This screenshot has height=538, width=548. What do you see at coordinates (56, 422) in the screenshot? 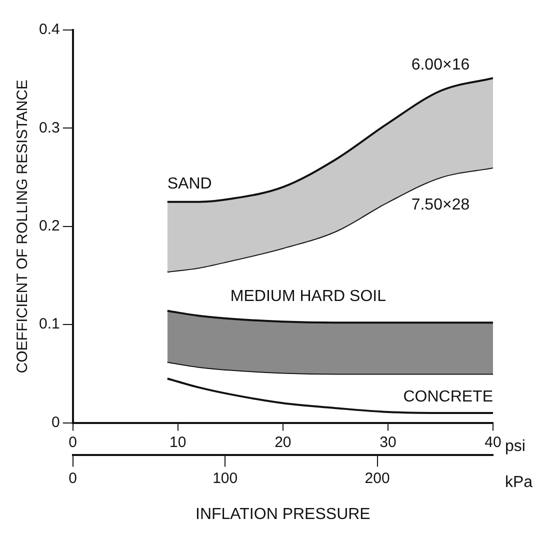
I see `y-tick-label: 0` at bounding box center [56, 422].